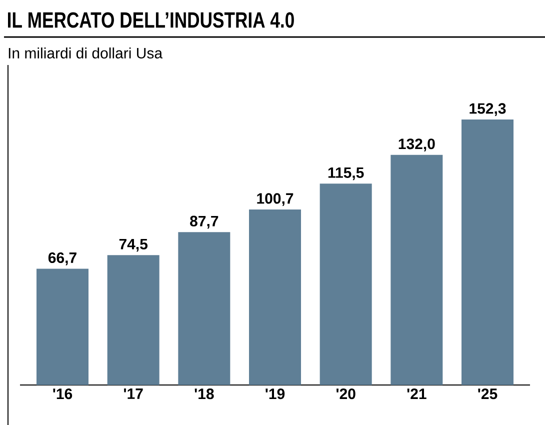  I want to click on x-tick-label: '20, so click(346, 394).